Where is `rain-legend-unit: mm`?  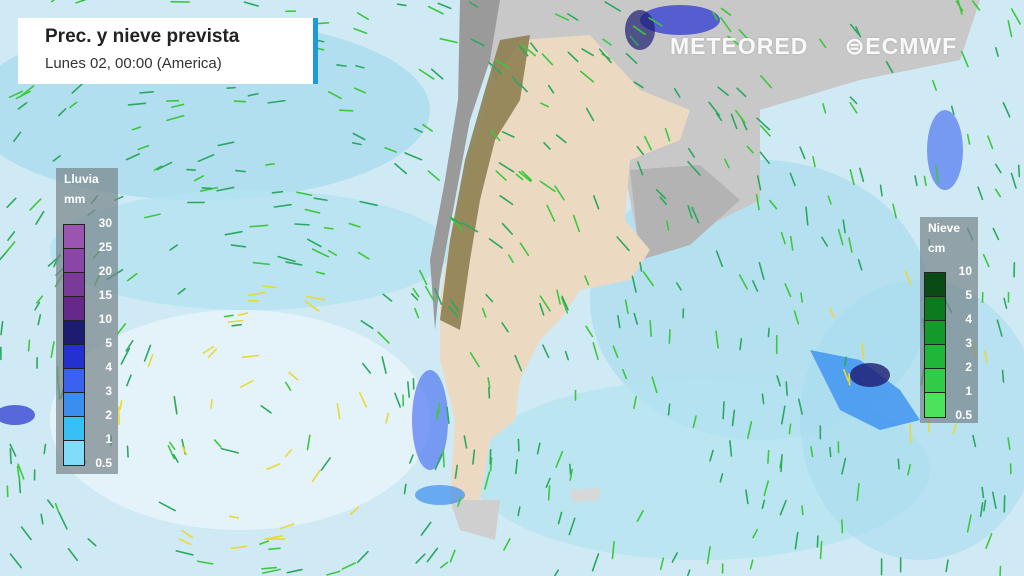
rain-legend-unit: mm is located at coordinates (75, 199).